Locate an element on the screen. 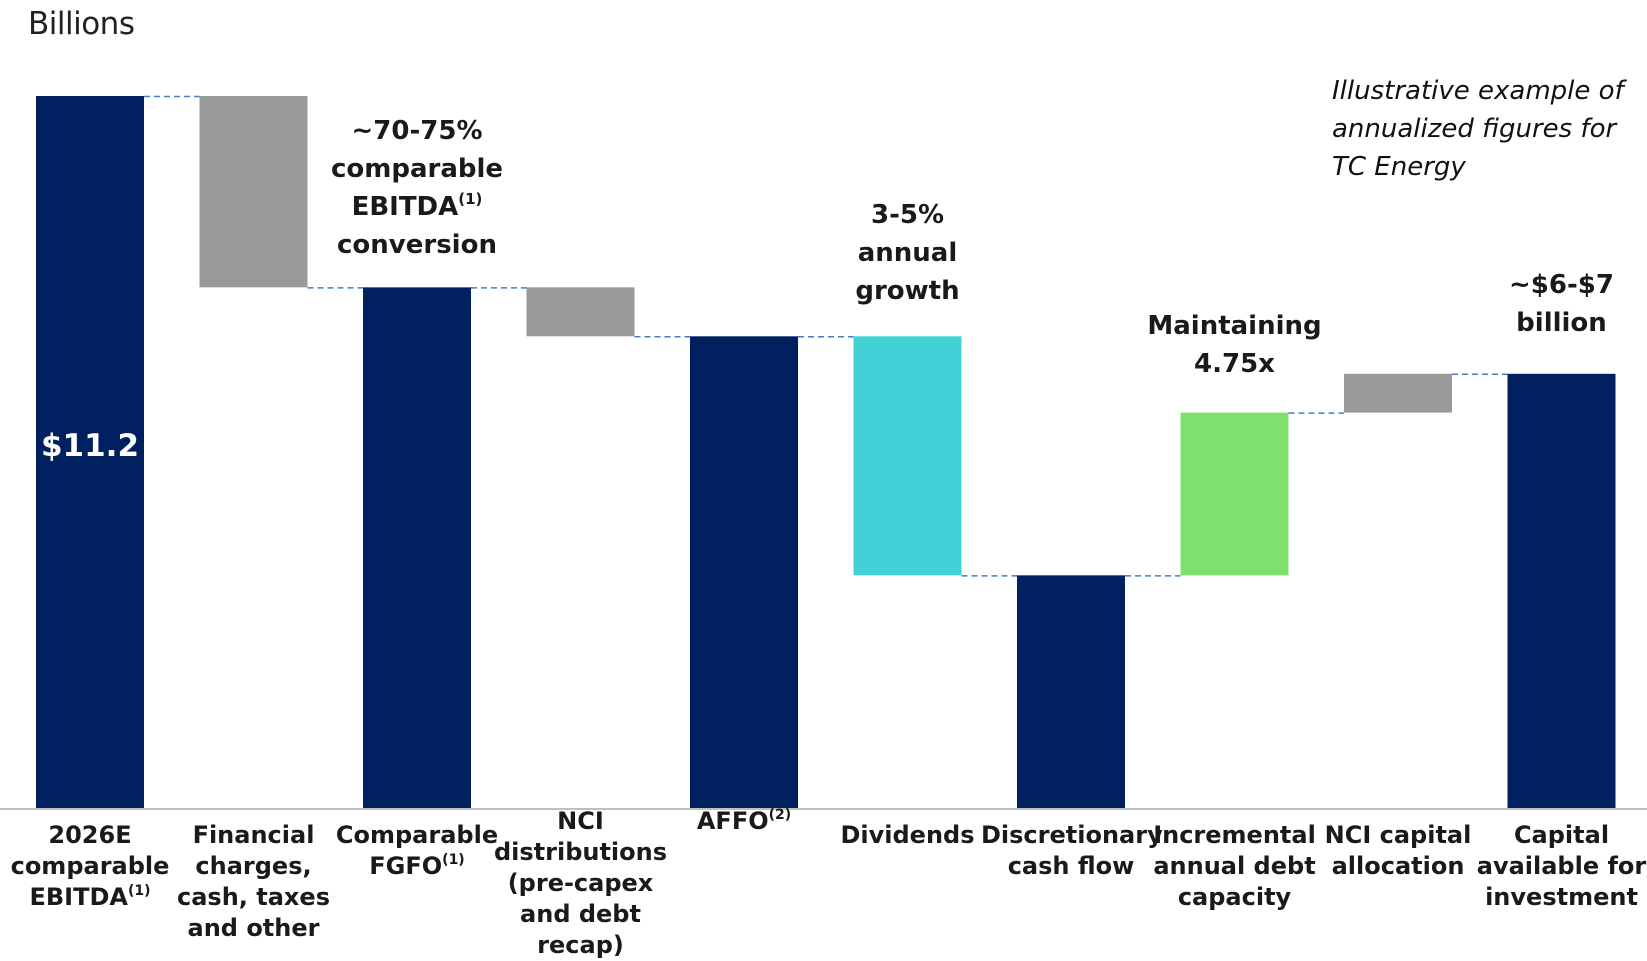 The width and height of the screenshot is (1647, 961). callout-line: 4.75x is located at coordinates (1234, 364).